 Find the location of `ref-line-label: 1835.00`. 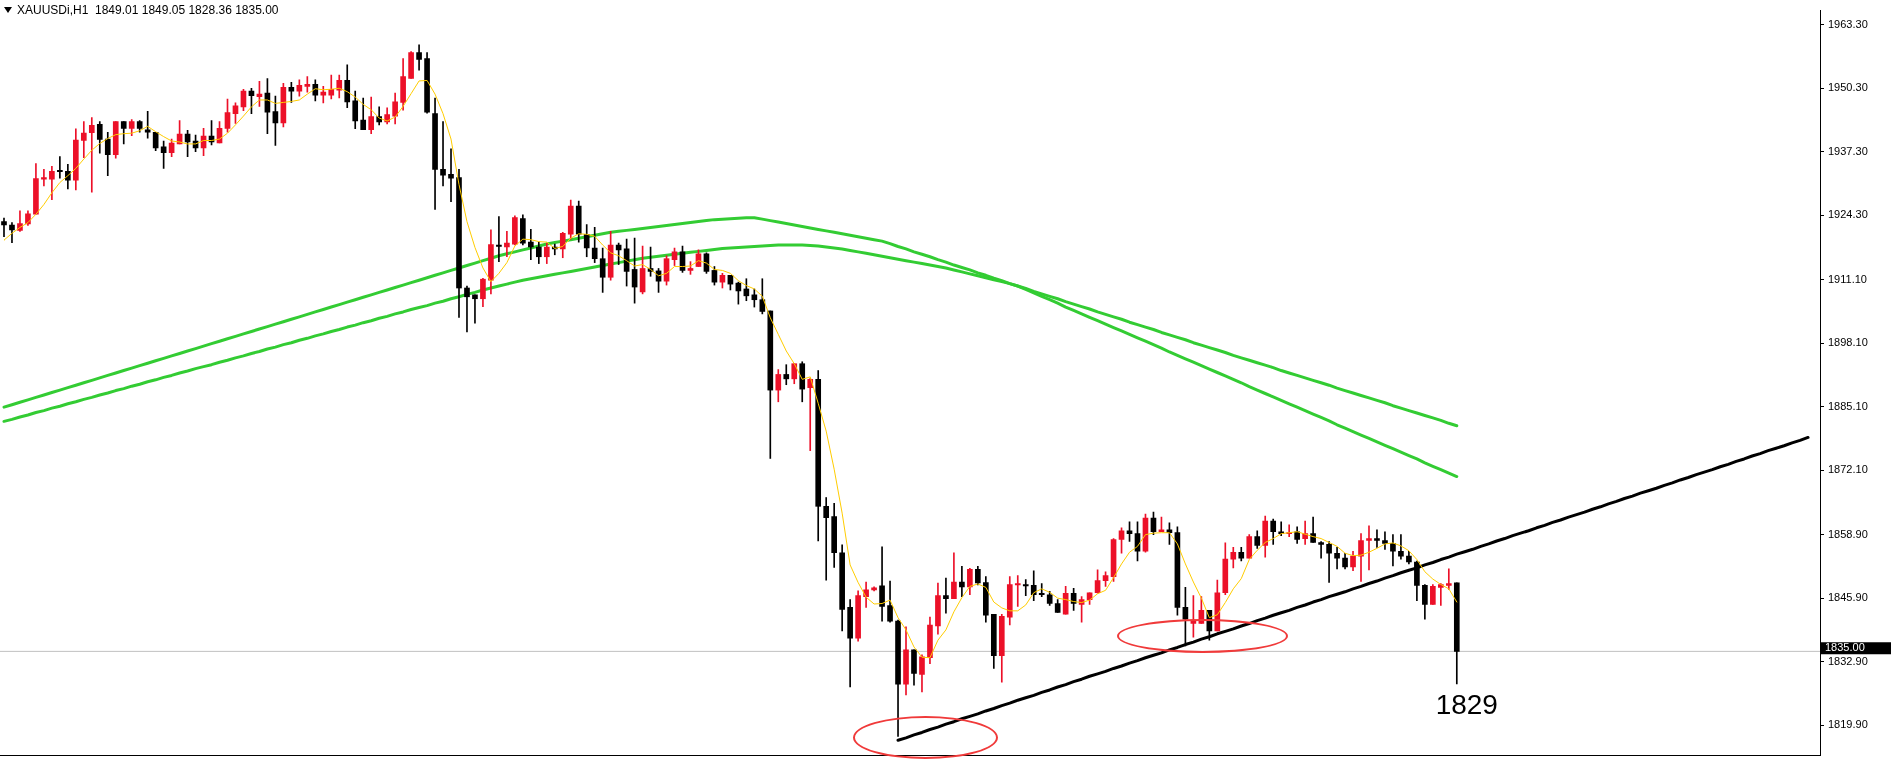

ref-line-label: 1835.00 is located at coordinates (1845, 647).